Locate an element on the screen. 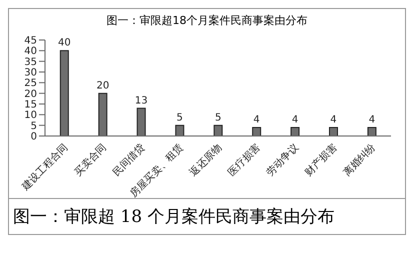 The width and height of the screenshot is (412, 266). x-tick-label: 返还原物 is located at coordinates (205, 160).